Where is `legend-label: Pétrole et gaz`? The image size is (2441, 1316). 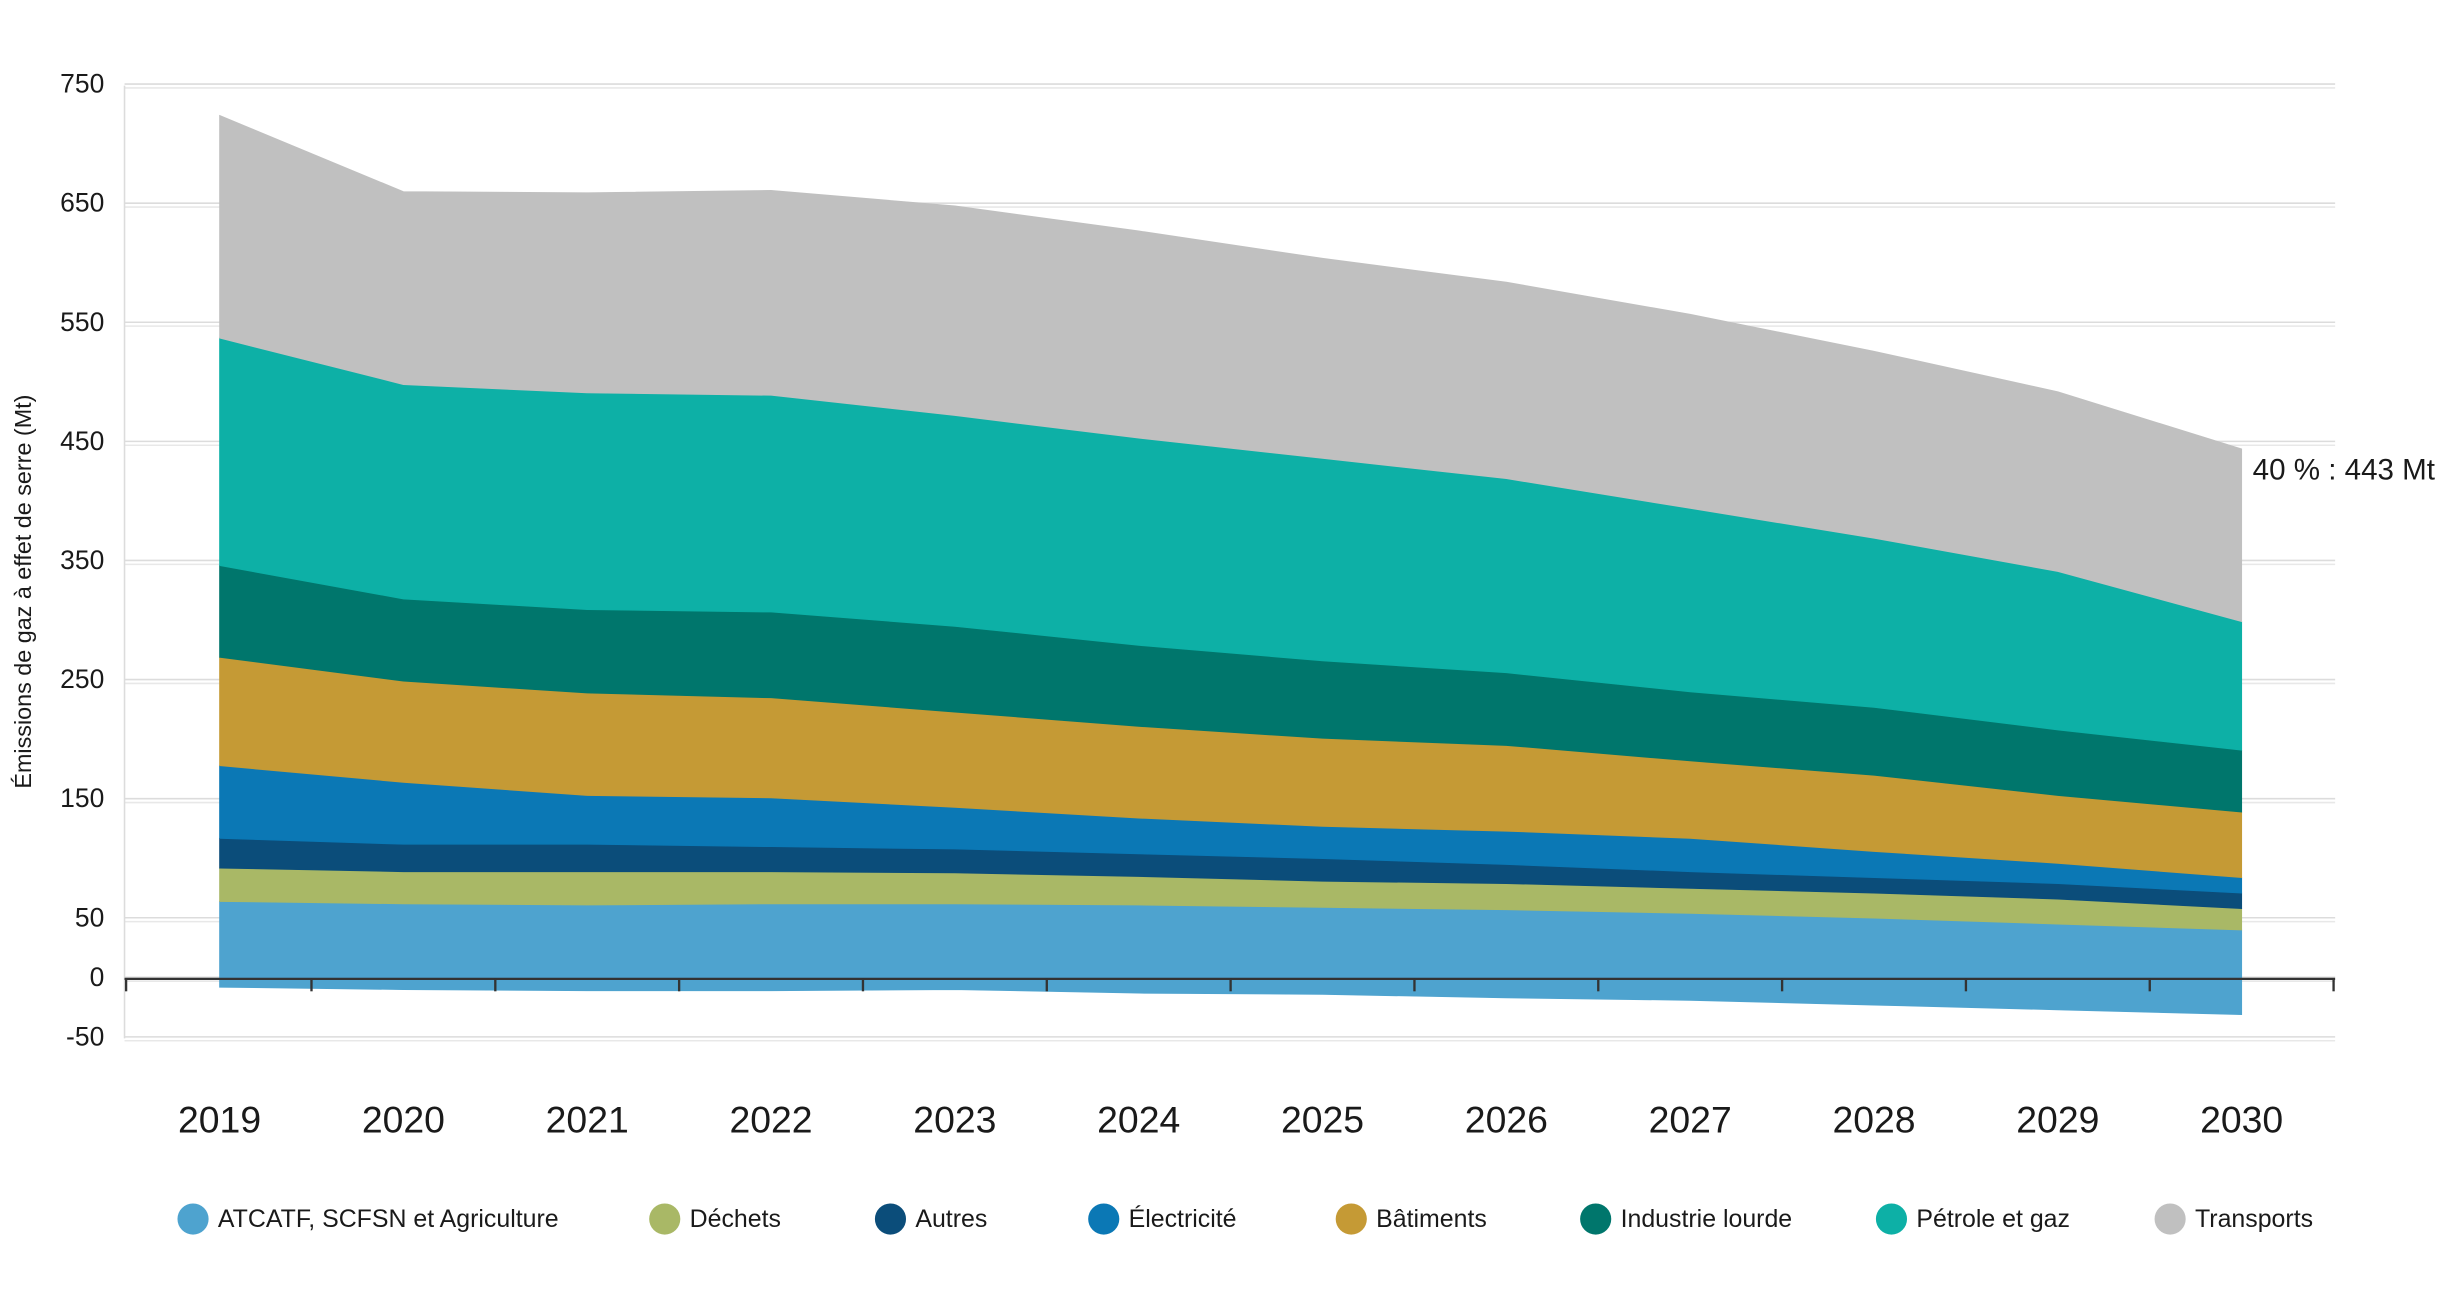 legend-label: Pétrole et gaz is located at coordinates (1993, 1219).